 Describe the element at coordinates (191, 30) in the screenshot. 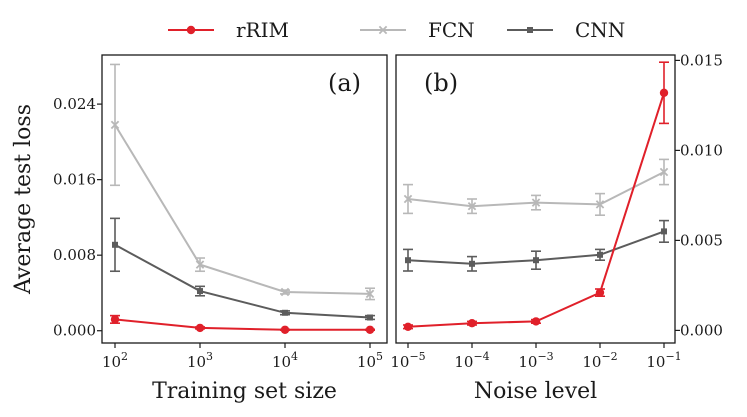

I see `legend-marker-rrim` at that location.